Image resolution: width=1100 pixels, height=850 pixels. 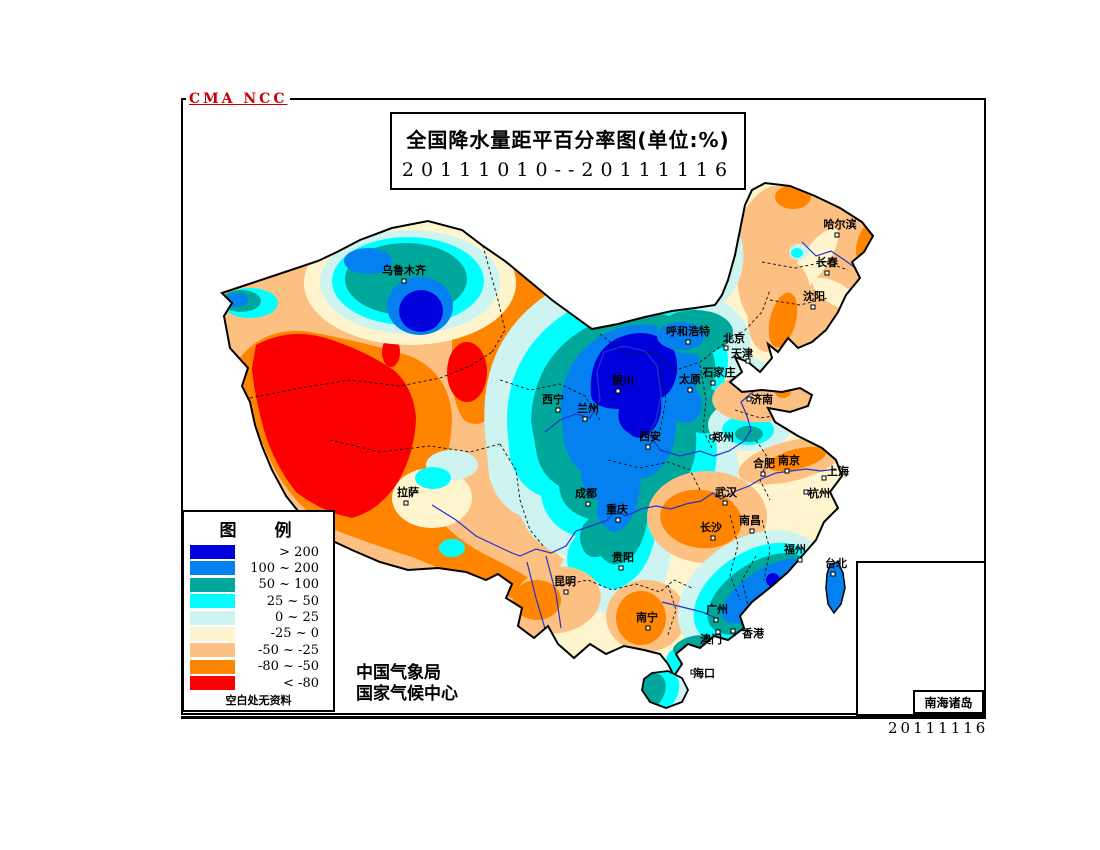 I want to click on songhua-river, so click(x=830, y=256).